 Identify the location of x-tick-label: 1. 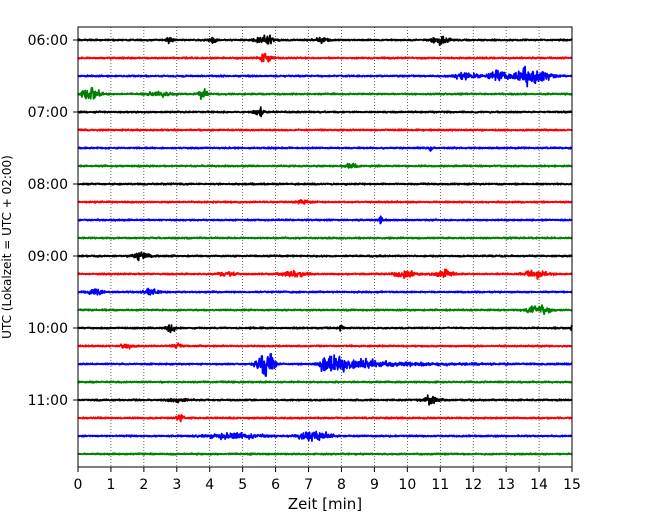
(110, 485).